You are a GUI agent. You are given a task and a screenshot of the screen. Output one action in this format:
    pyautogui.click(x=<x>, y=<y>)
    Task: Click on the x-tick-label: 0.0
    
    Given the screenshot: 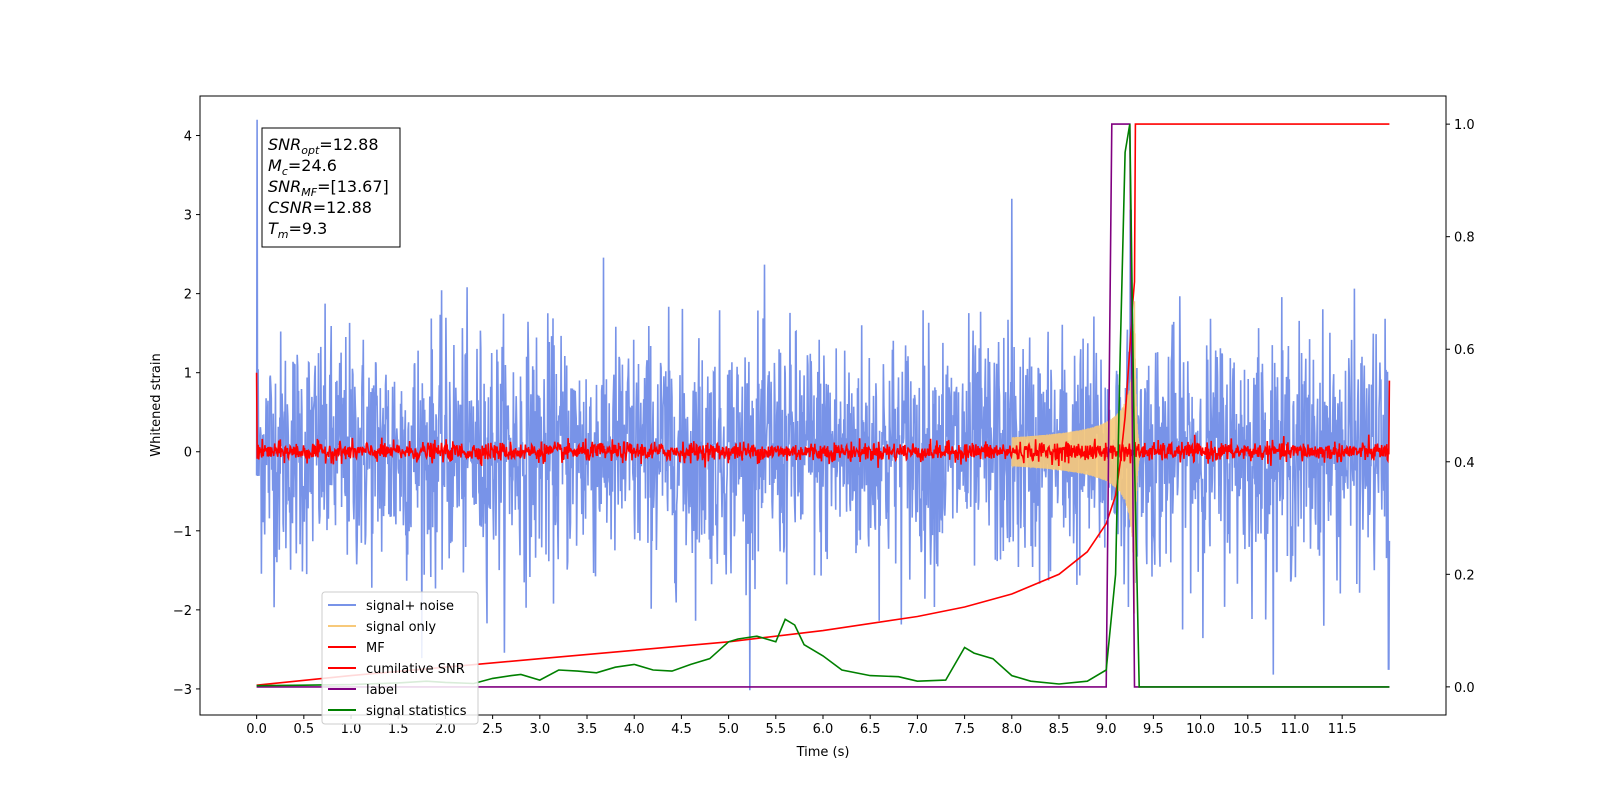 What is the action you would take?
    pyautogui.click(x=256, y=729)
    